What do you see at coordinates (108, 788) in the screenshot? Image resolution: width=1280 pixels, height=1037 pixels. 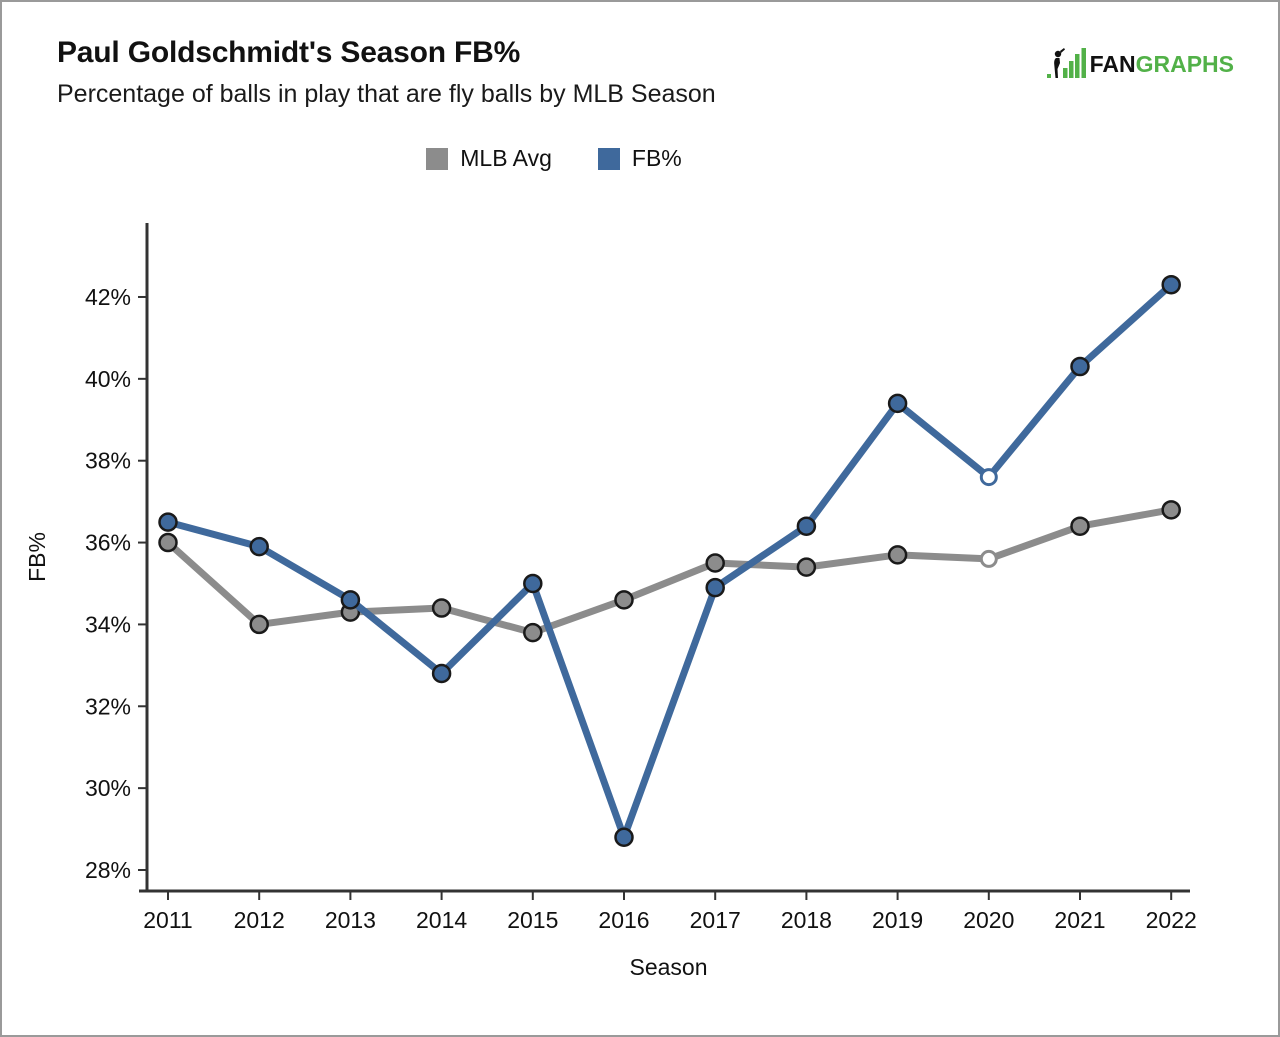 I see `y-tick-label-30: 30%` at bounding box center [108, 788].